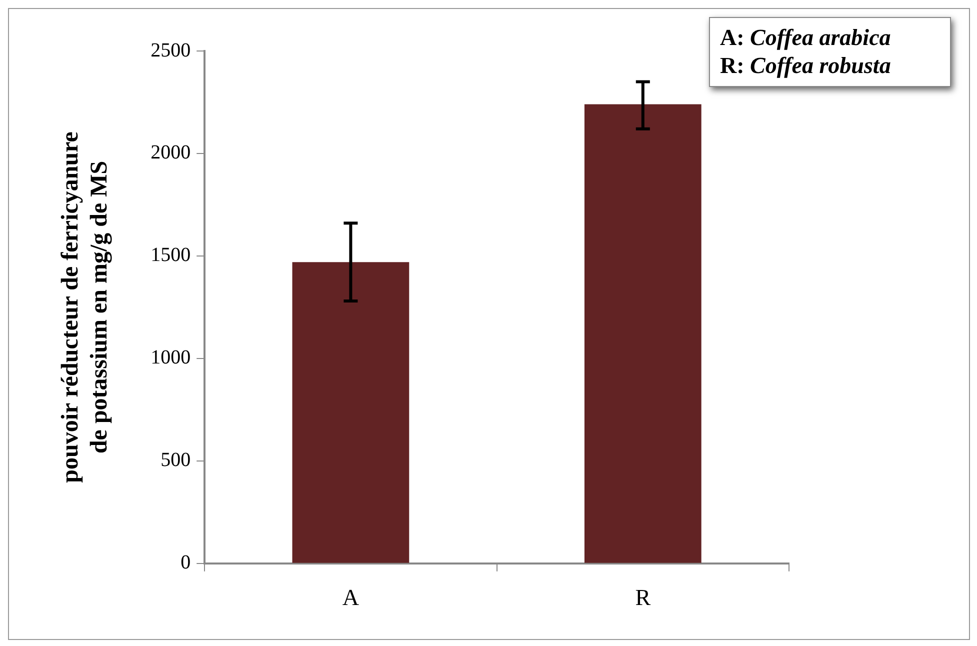 This screenshot has width=977, height=646. Describe the element at coordinates (170, 50) in the screenshot. I see `y-tick-label: 2500` at that location.